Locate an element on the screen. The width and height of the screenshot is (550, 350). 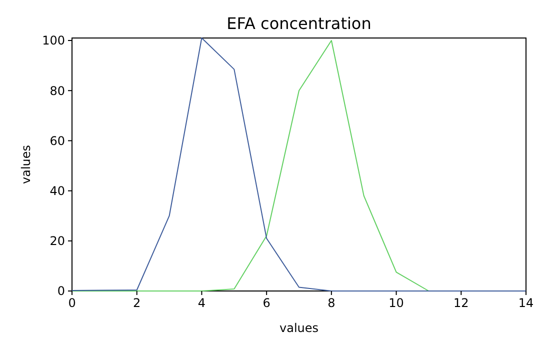
x-tick-label: 12 is located at coordinates (461, 303).